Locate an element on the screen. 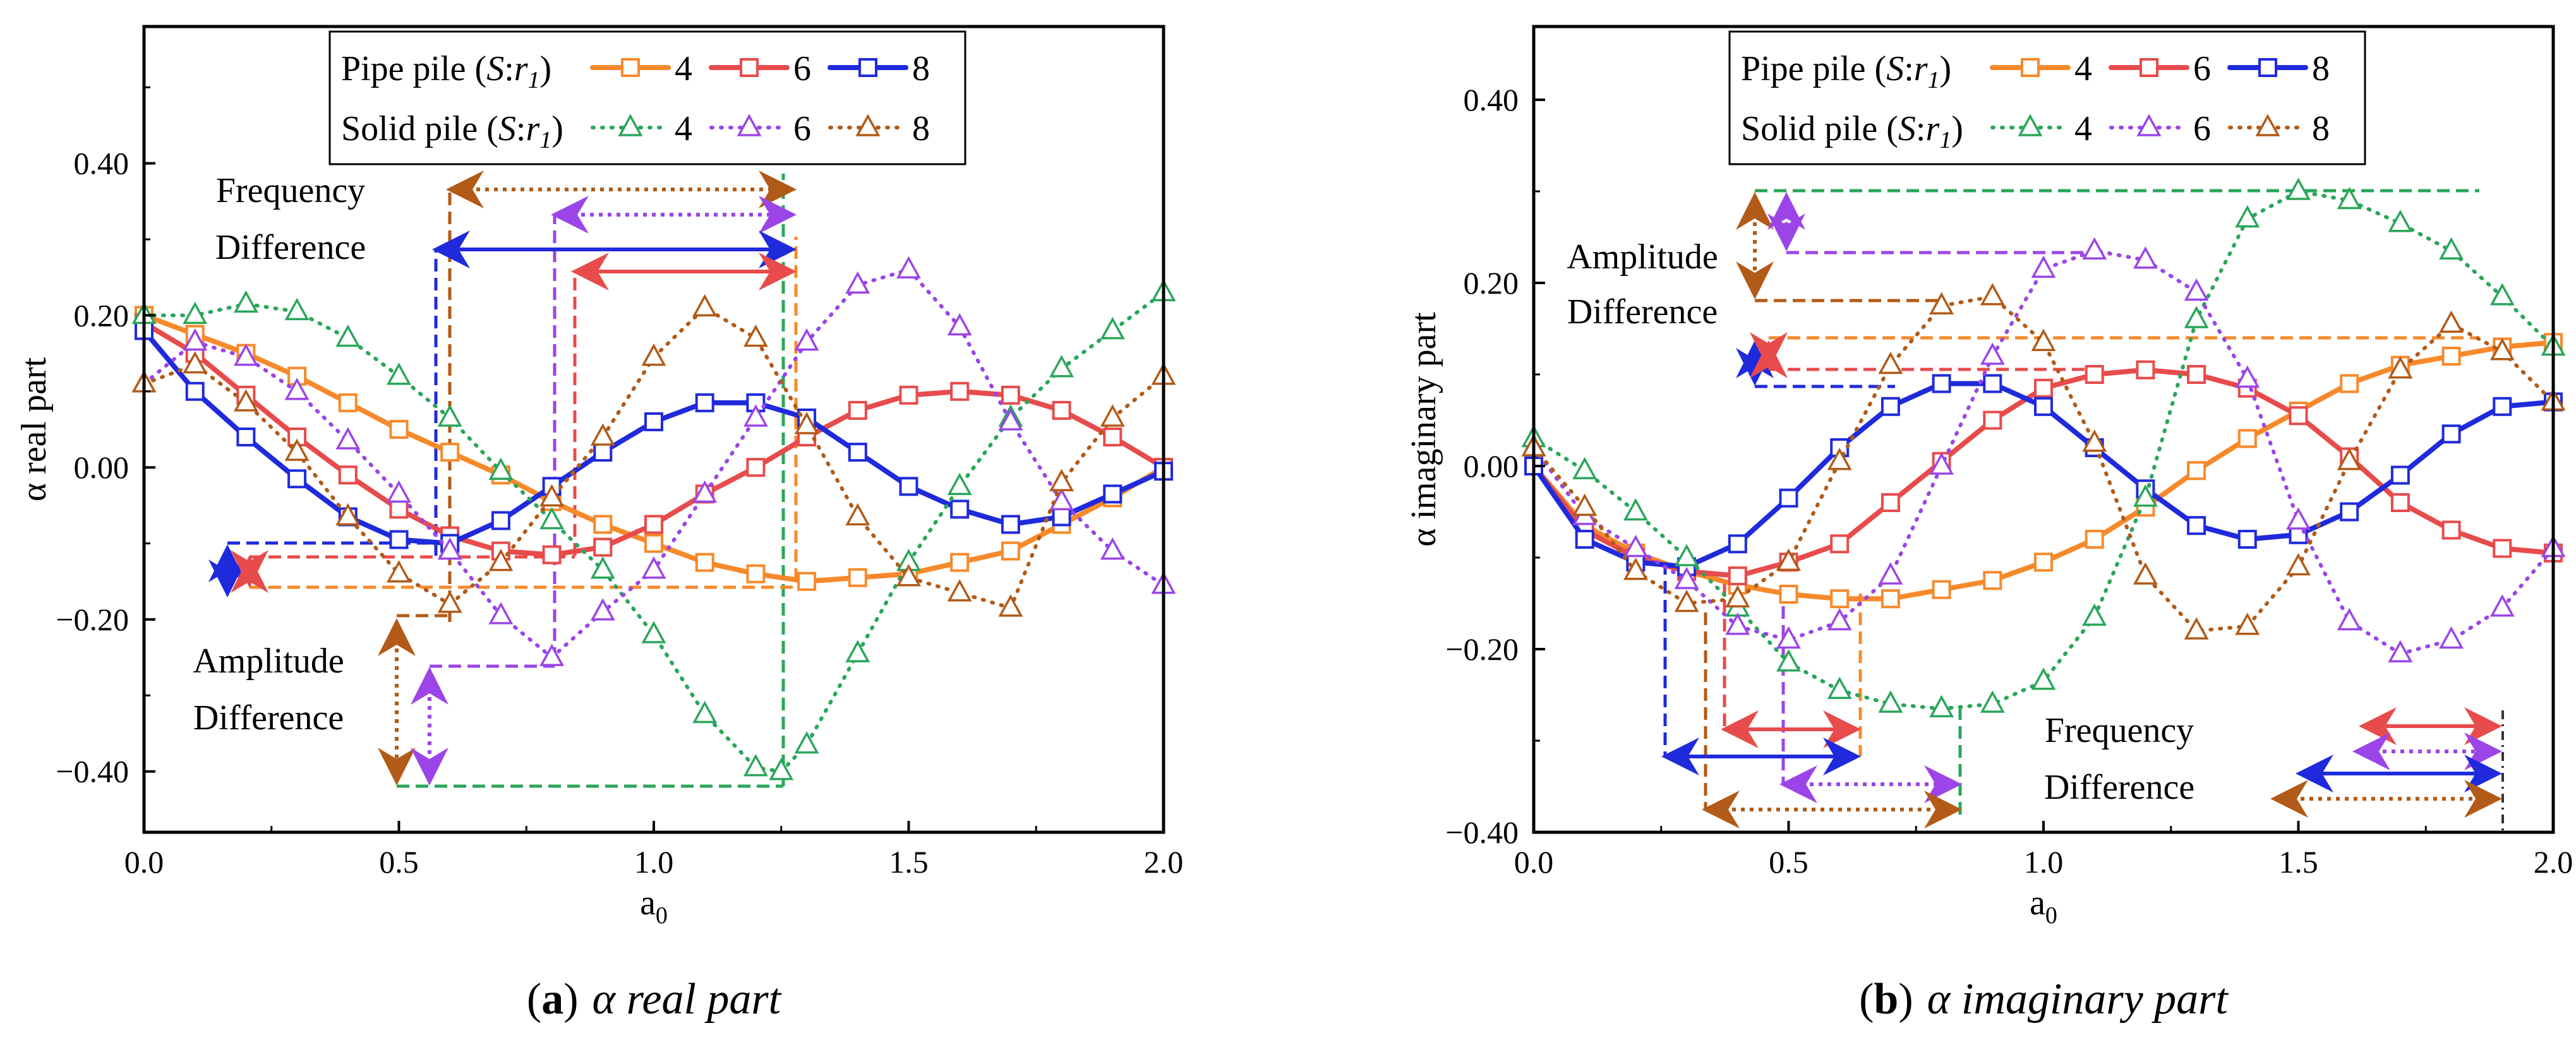 The width and height of the screenshot is (2576, 1040). y-tick-label: 0.20 is located at coordinates (101, 315).